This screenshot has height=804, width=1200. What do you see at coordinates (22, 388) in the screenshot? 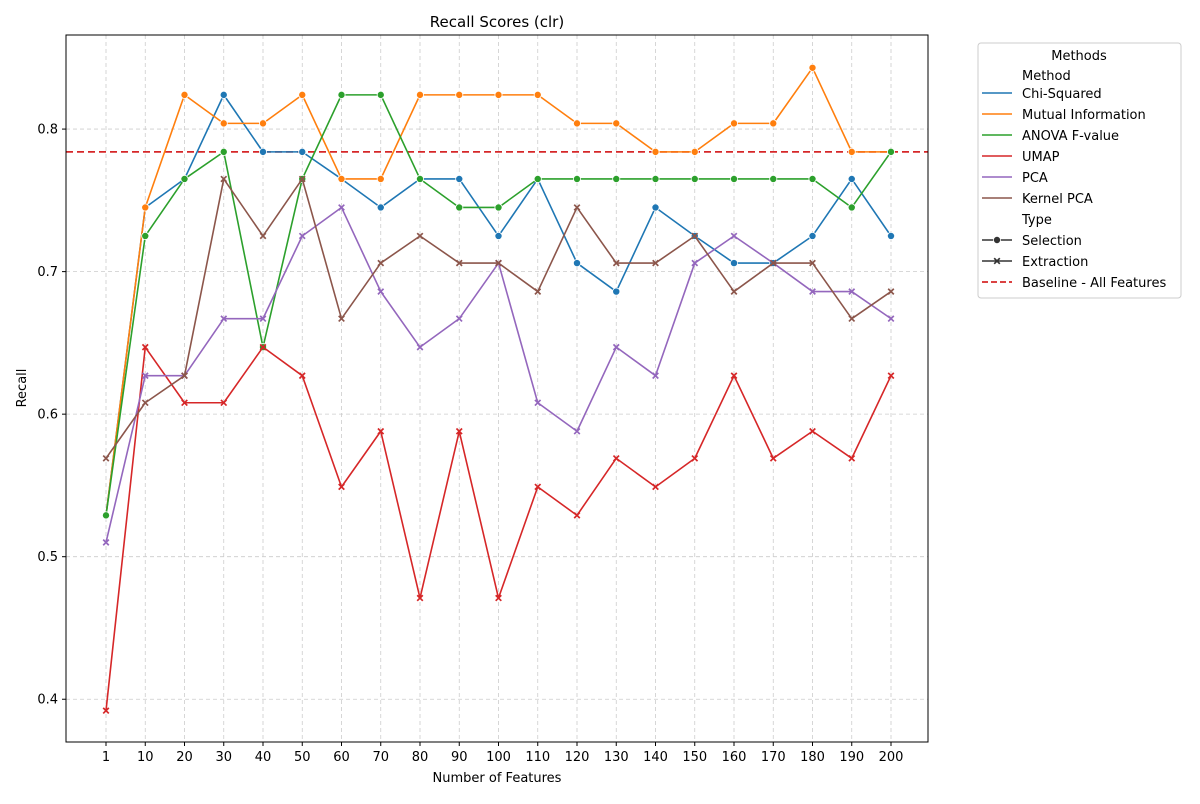
I see `y-axis-label: Recall` at bounding box center [22, 388].